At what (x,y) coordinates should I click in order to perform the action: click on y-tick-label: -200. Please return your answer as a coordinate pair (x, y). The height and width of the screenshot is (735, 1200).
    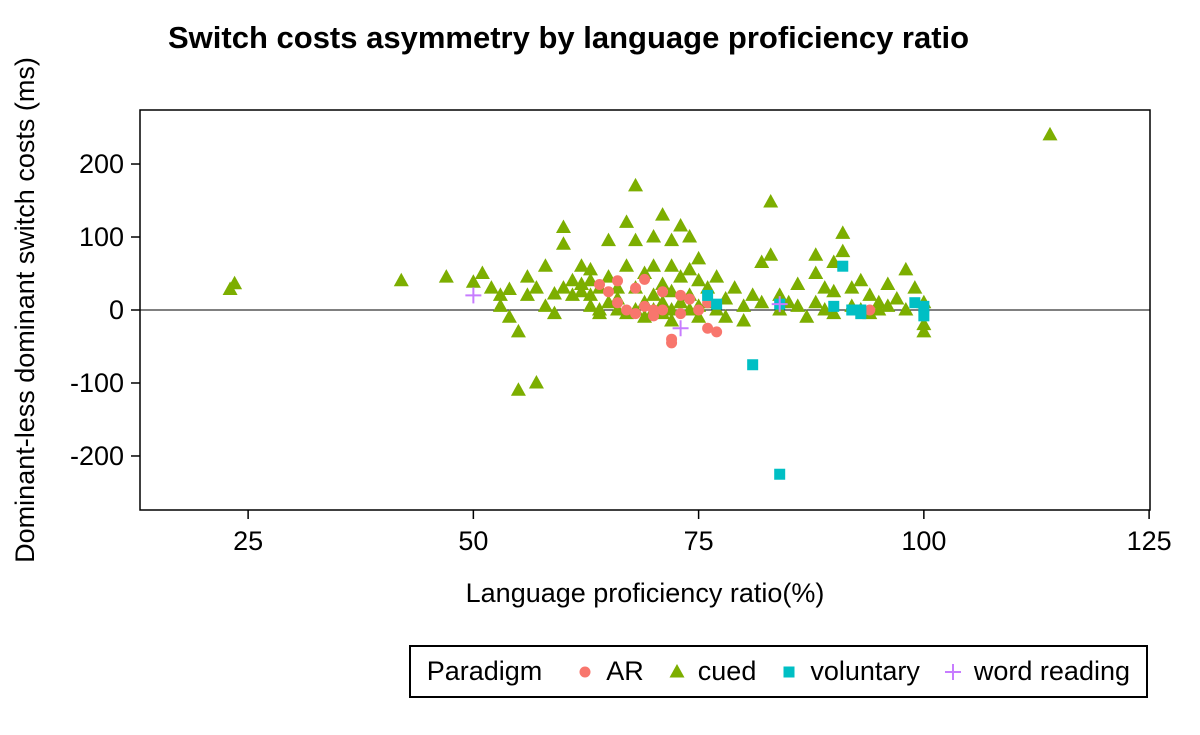
    Looking at the image, I should click on (97, 456).